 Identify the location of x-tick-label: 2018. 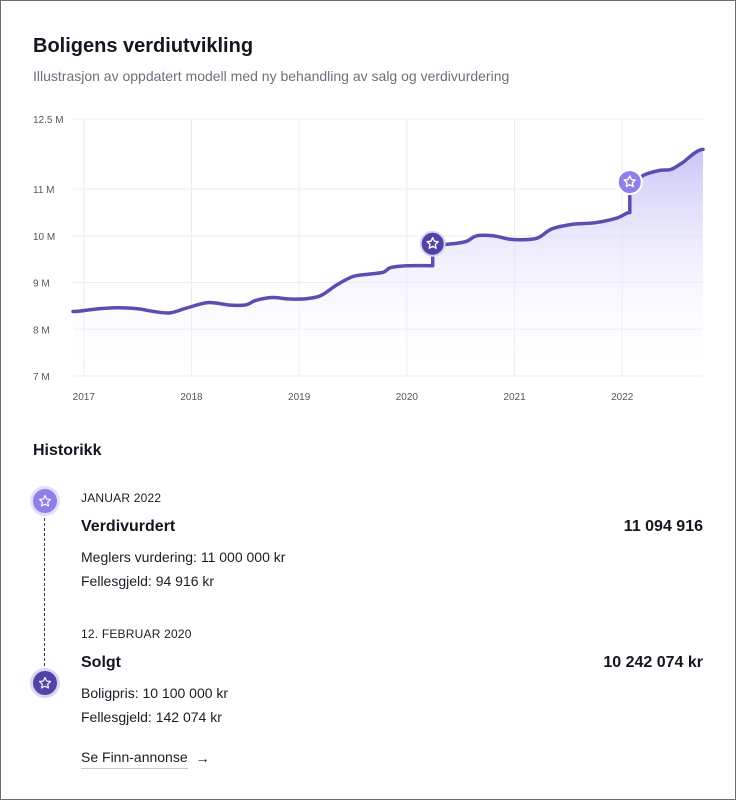
(191, 397).